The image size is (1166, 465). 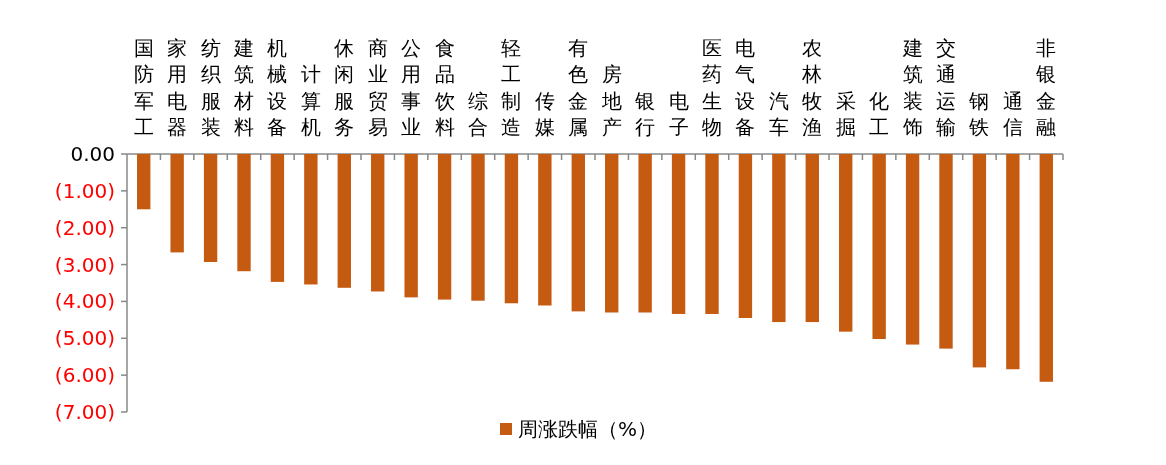 What do you see at coordinates (143, 87) in the screenshot?
I see `x-tick-label: 国防军工` at bounding box center [143, 87].